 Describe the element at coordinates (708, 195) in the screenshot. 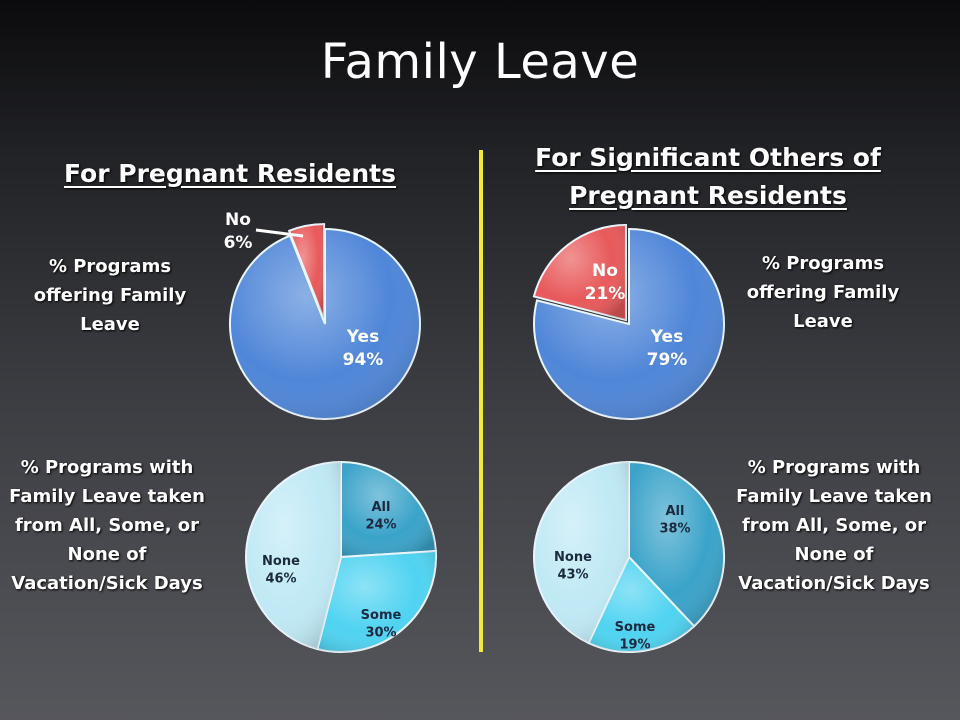

I see `right-heading-line-2: Pregnant Residents` at that location.